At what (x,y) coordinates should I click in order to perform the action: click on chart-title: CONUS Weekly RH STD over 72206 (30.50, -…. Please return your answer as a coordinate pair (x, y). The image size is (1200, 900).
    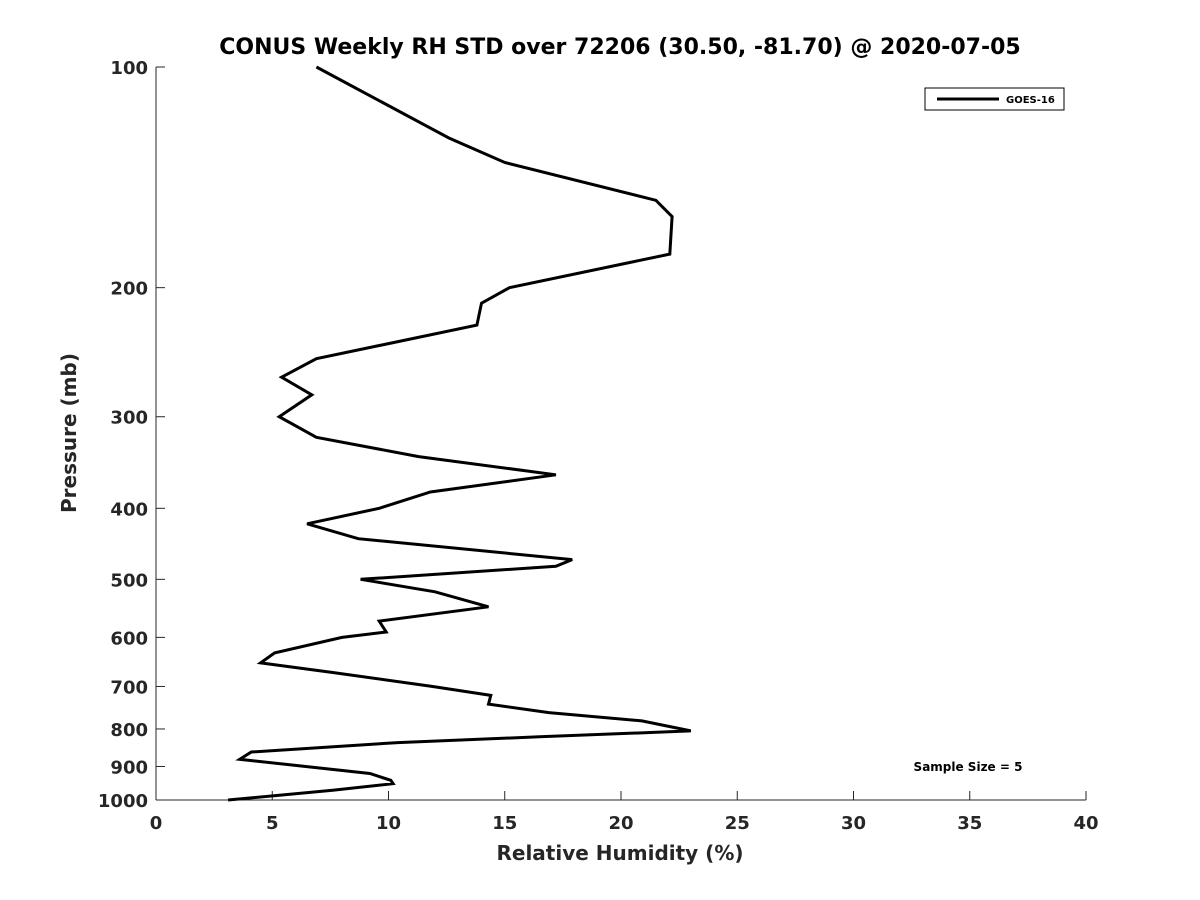
    Looking at the image, I should click on (619, 47).